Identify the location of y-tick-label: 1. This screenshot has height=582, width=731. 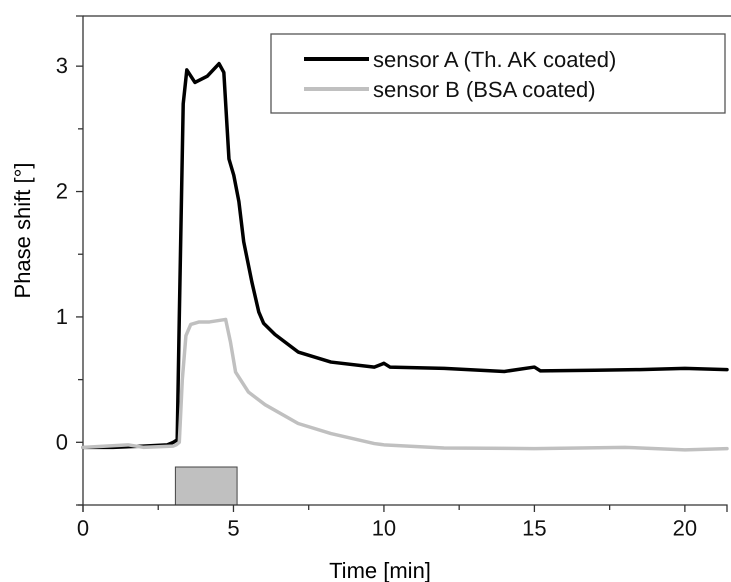
(62, 316).